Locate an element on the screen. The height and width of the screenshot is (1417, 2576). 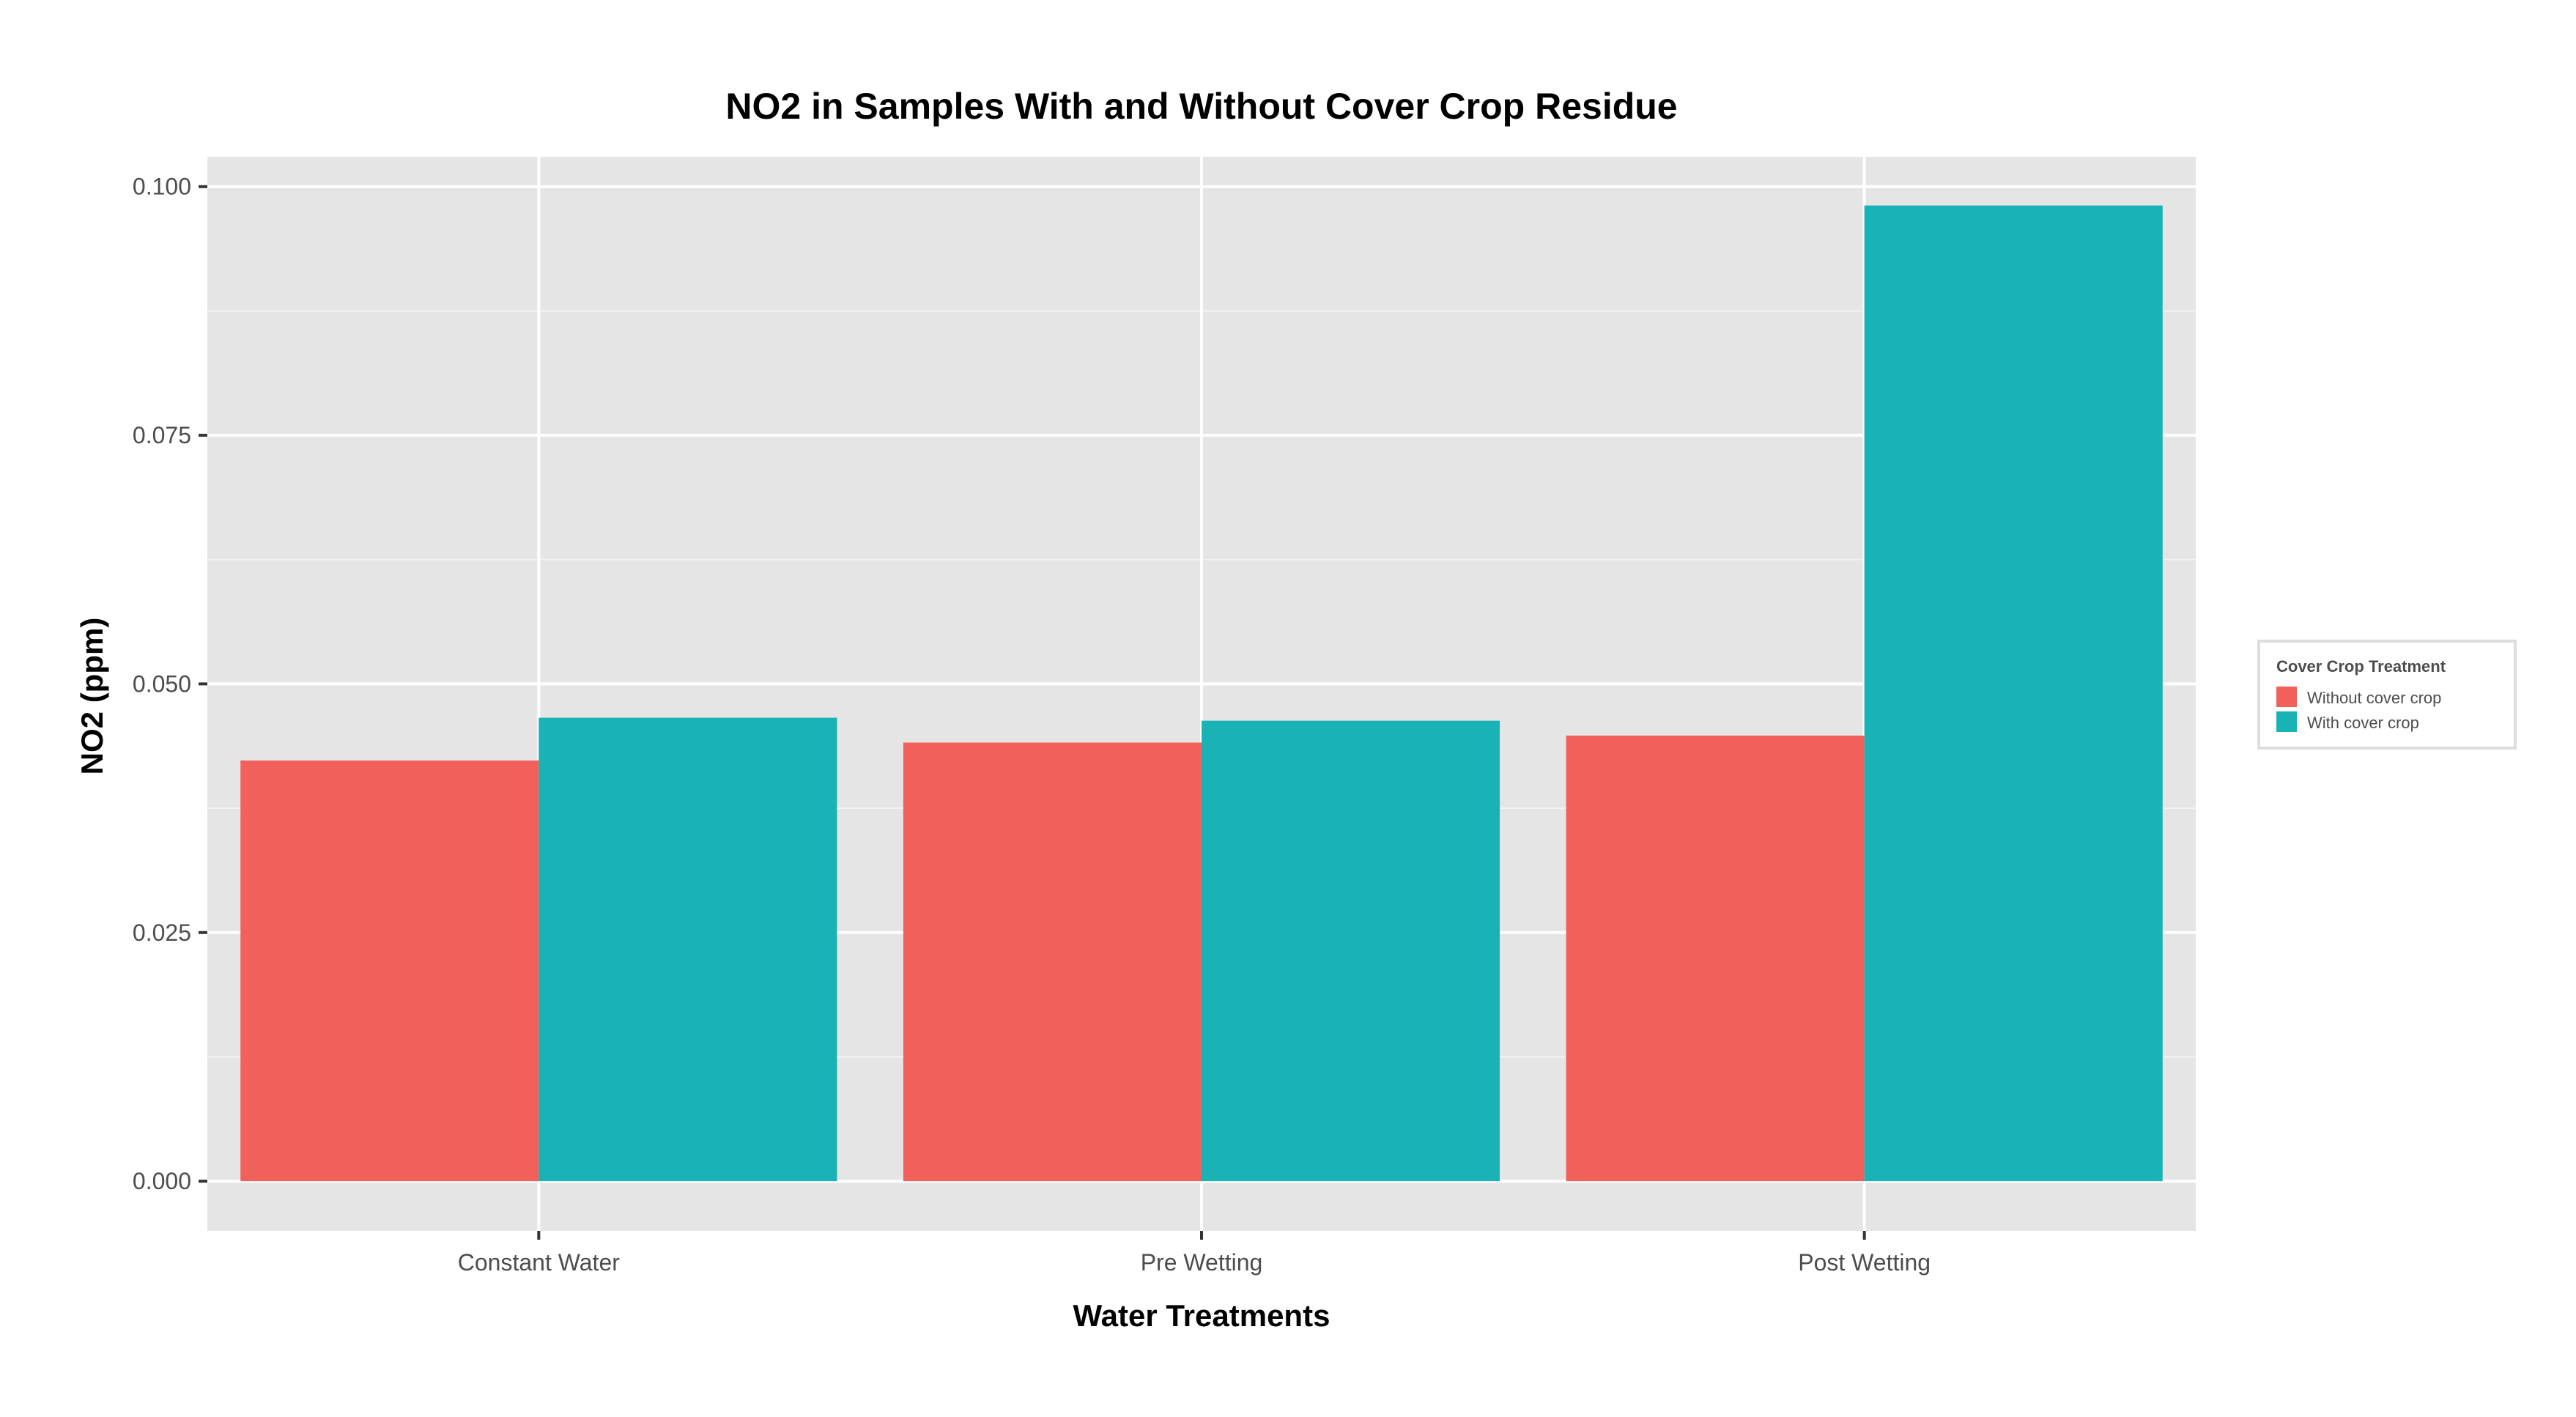
legend-box is located at coordinates (2387, 695).